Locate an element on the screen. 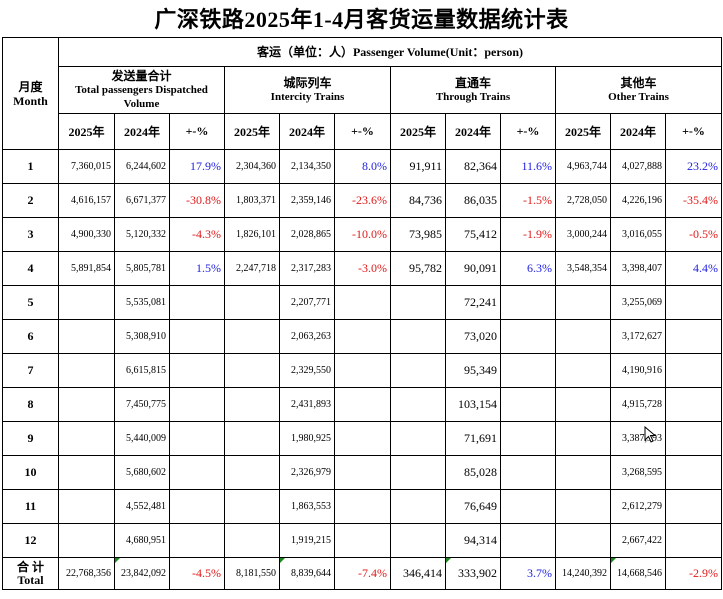  value-2024-cell: 2,667,422 is located at coordinates (638, 540).